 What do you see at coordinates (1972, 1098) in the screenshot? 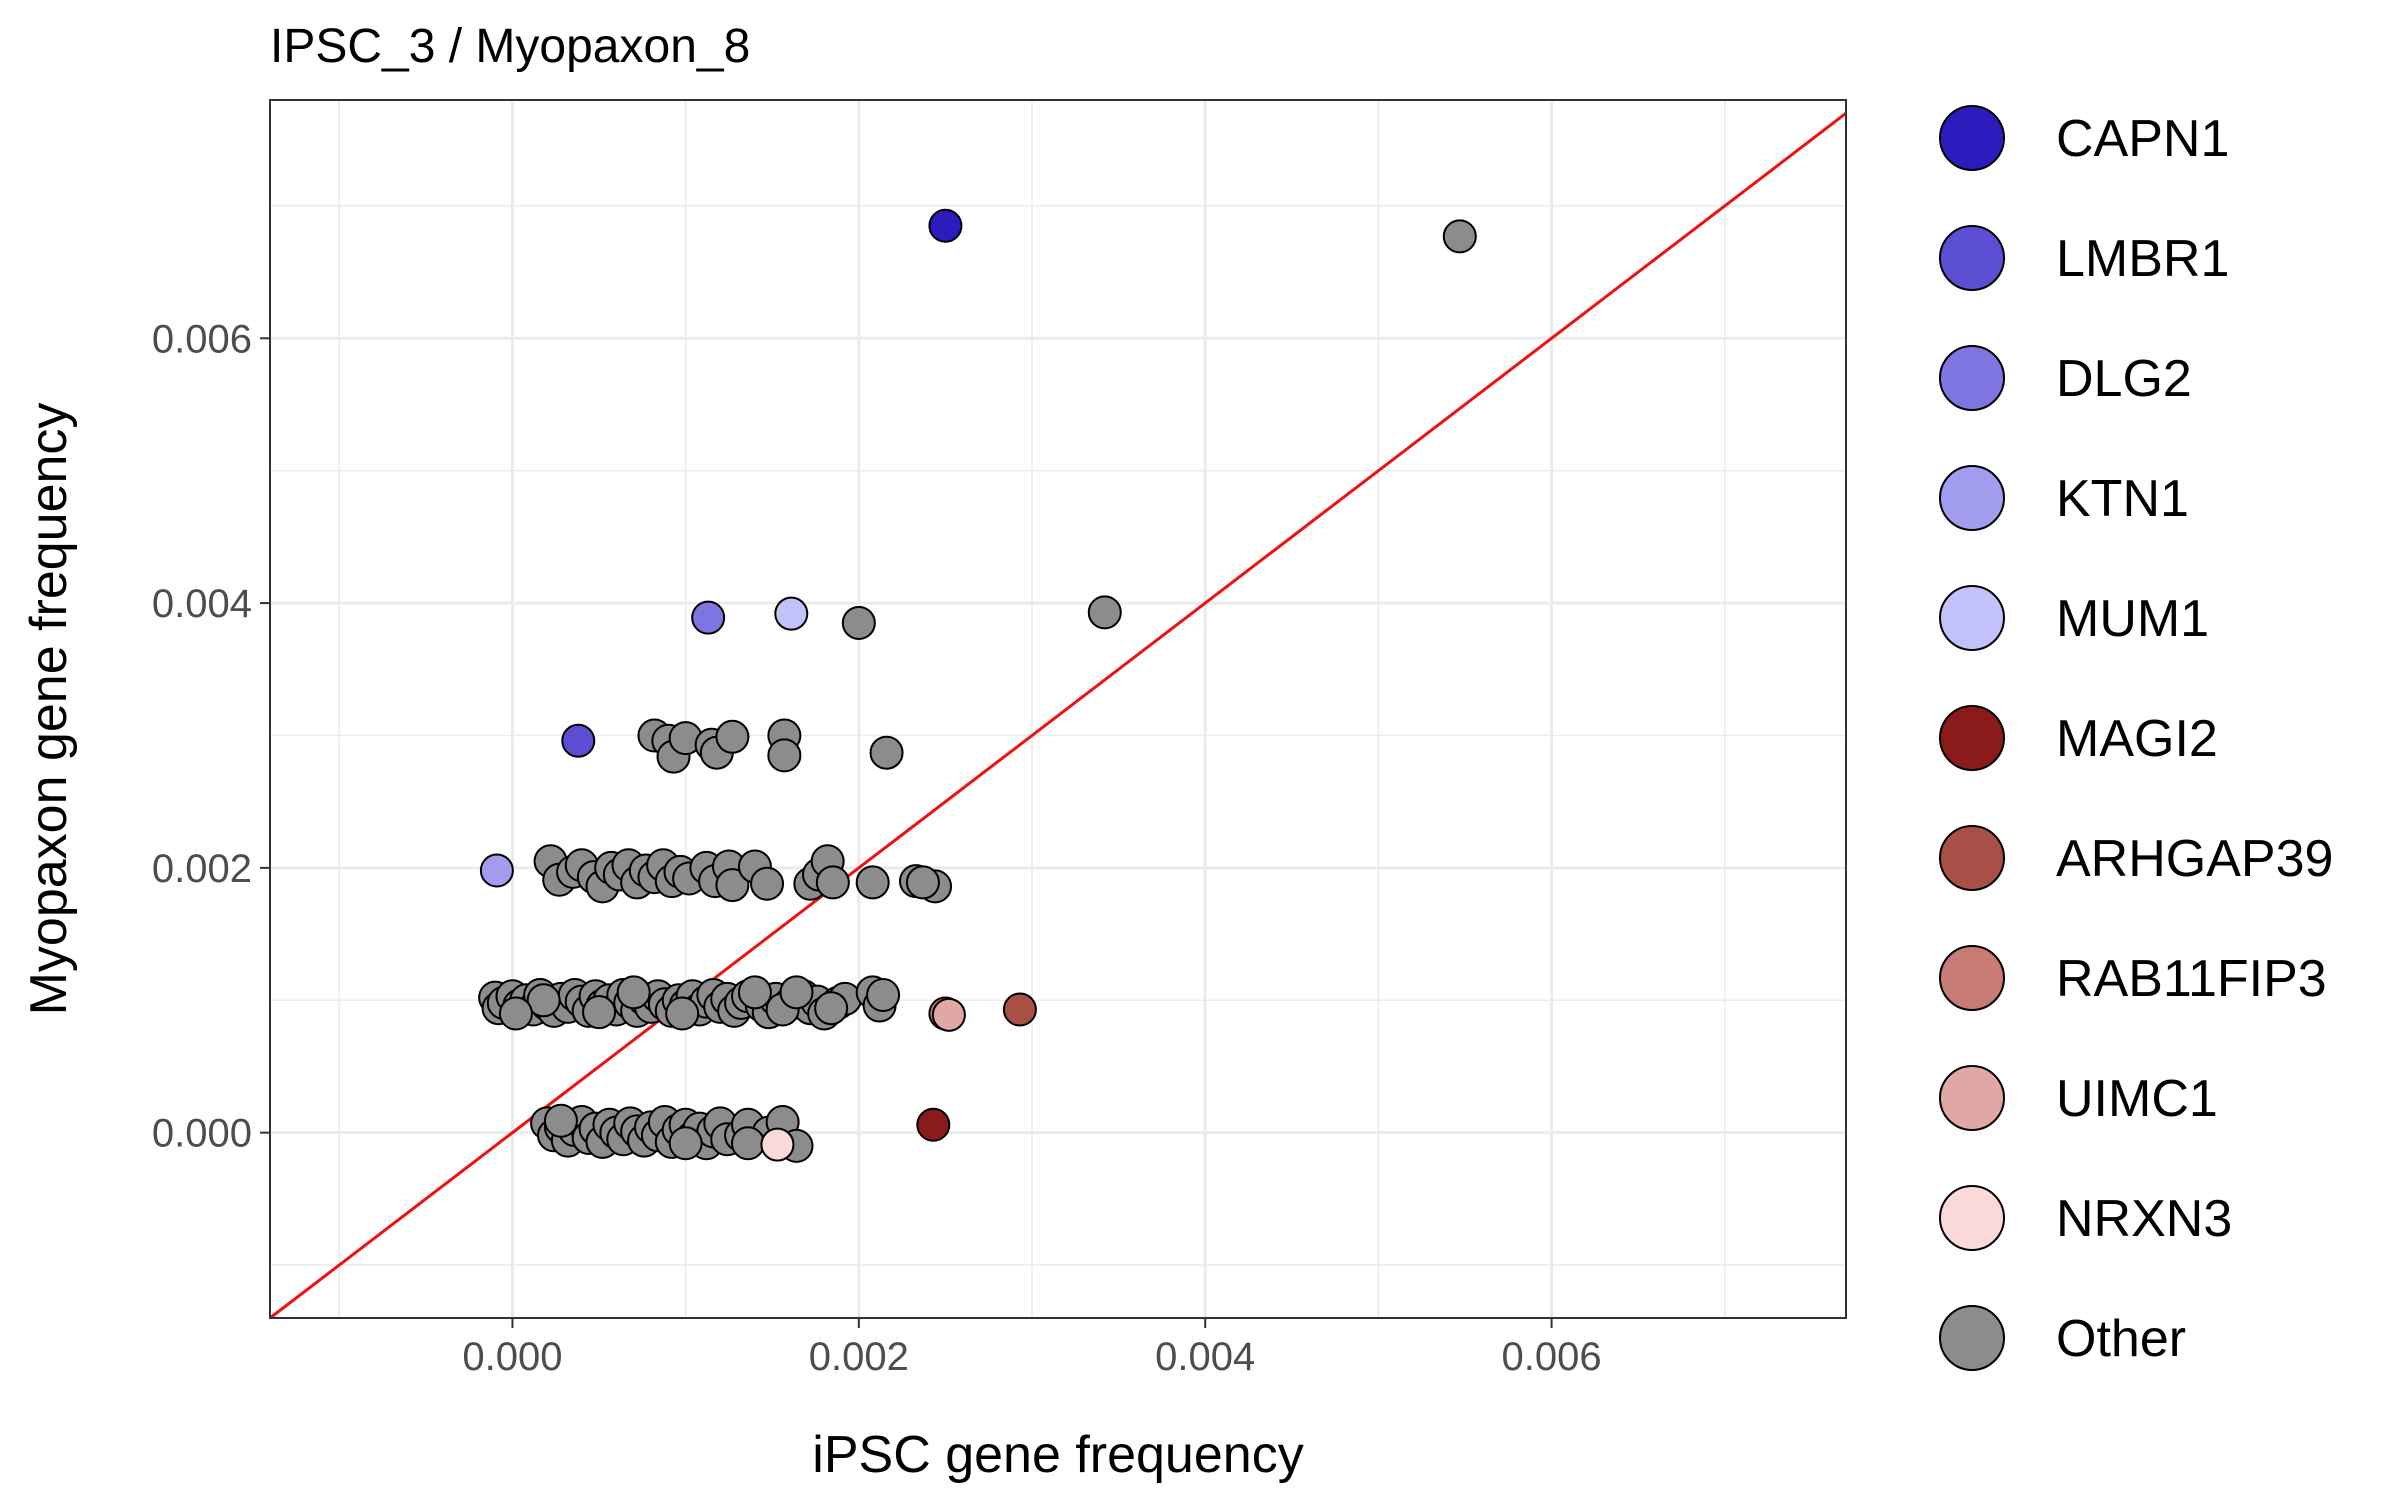
I see `legend-key-uimc1` at bounding box center [1972, 1098].